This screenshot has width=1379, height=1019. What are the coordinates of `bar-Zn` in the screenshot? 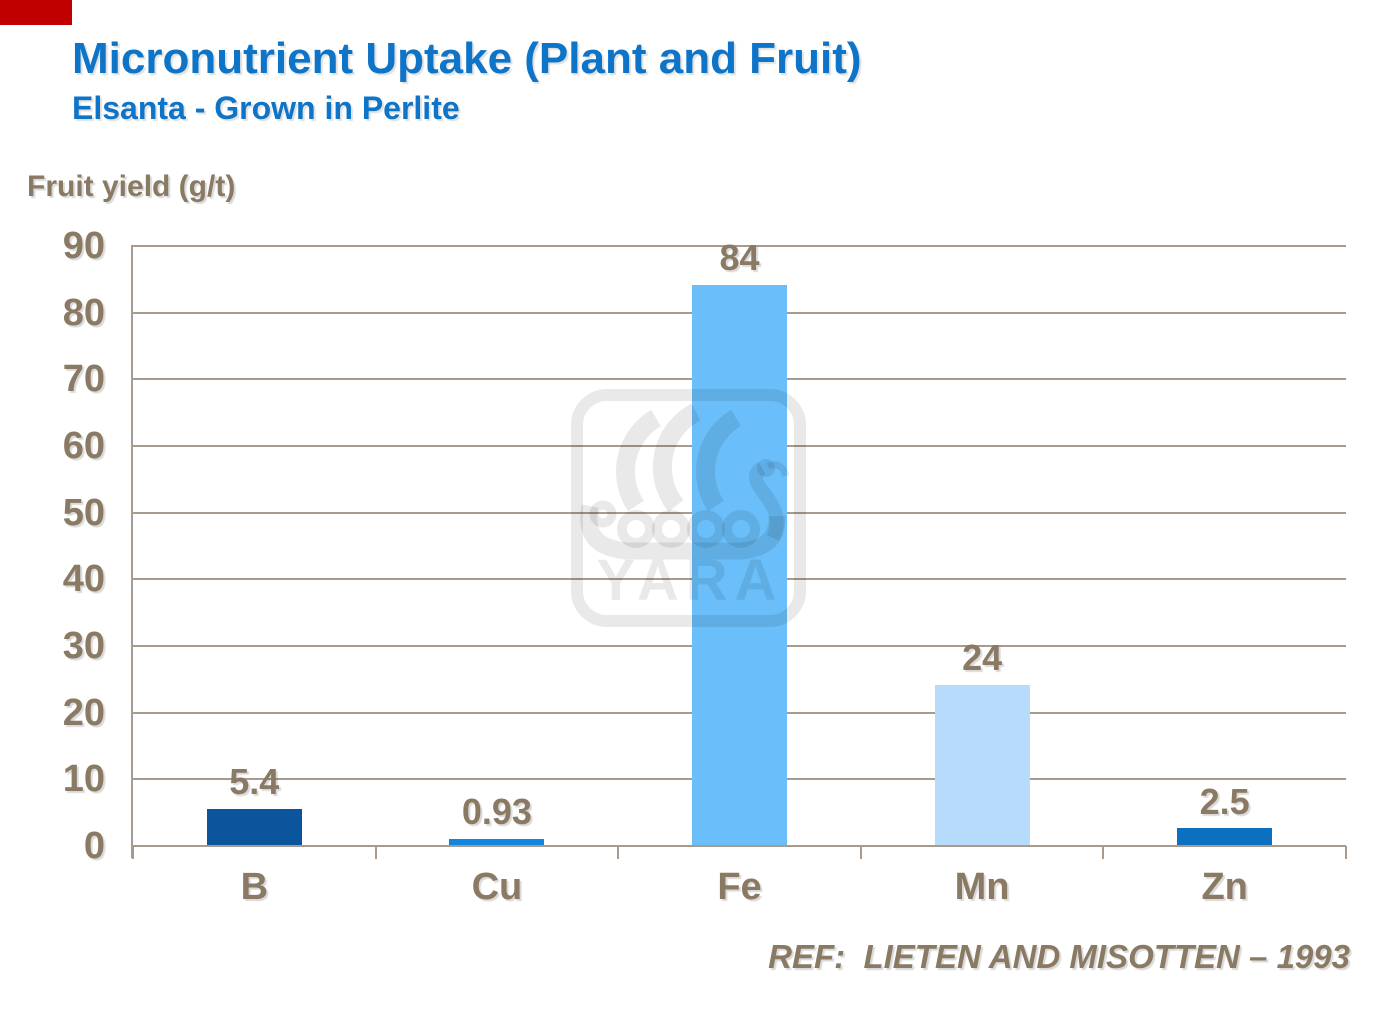 It's located at (1225, 836).